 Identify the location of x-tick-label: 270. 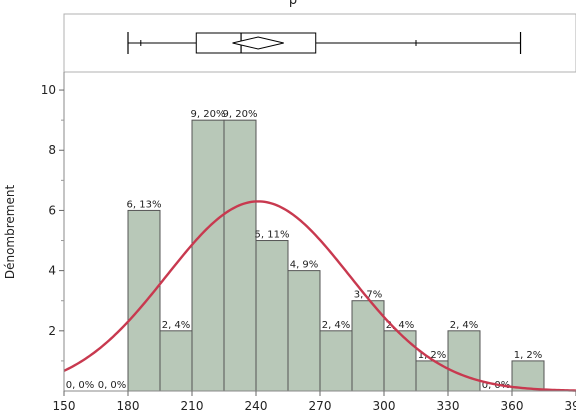
(320, 406).